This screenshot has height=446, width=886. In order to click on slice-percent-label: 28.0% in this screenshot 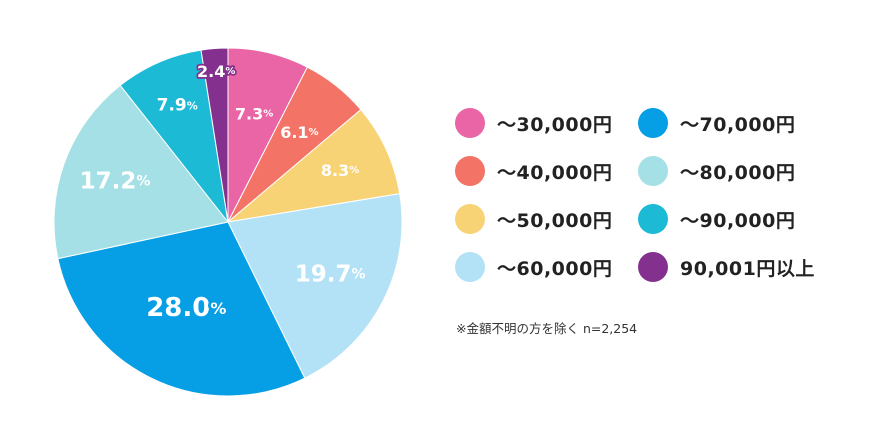, I will do `click(186, 308)`.